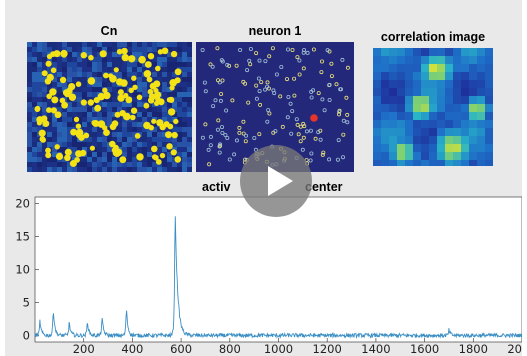 The image size is (527, 356). What do you see at coordinates (26, 302) in the screenshot?
I see `y-tick-label: 5` at bounding box center [26, 302].